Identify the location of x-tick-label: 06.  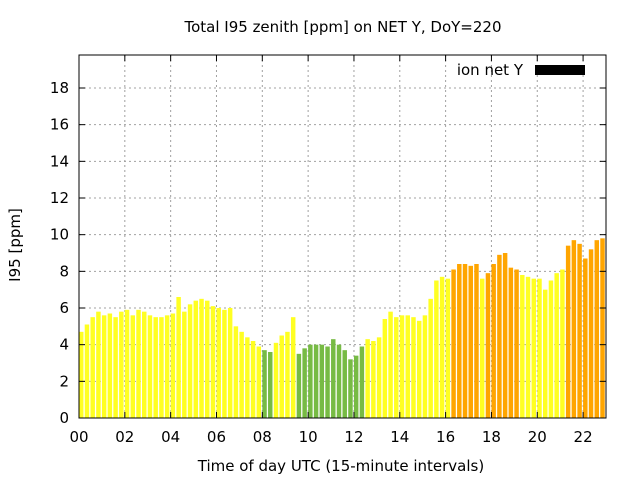
(216, 437).